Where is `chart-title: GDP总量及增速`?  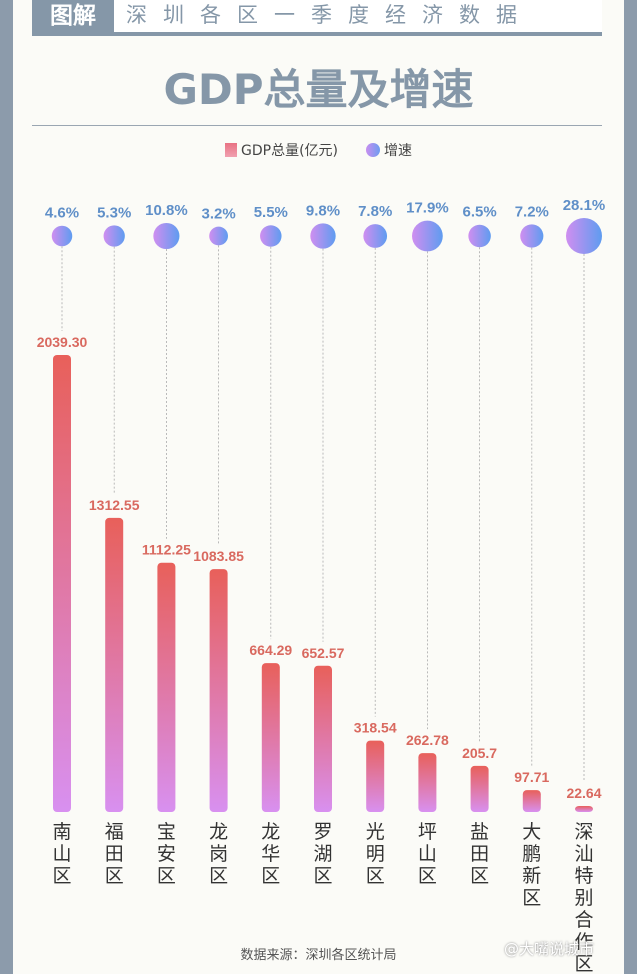 chart-title: GDP总量及增速 is located at coordinates (318, 89).